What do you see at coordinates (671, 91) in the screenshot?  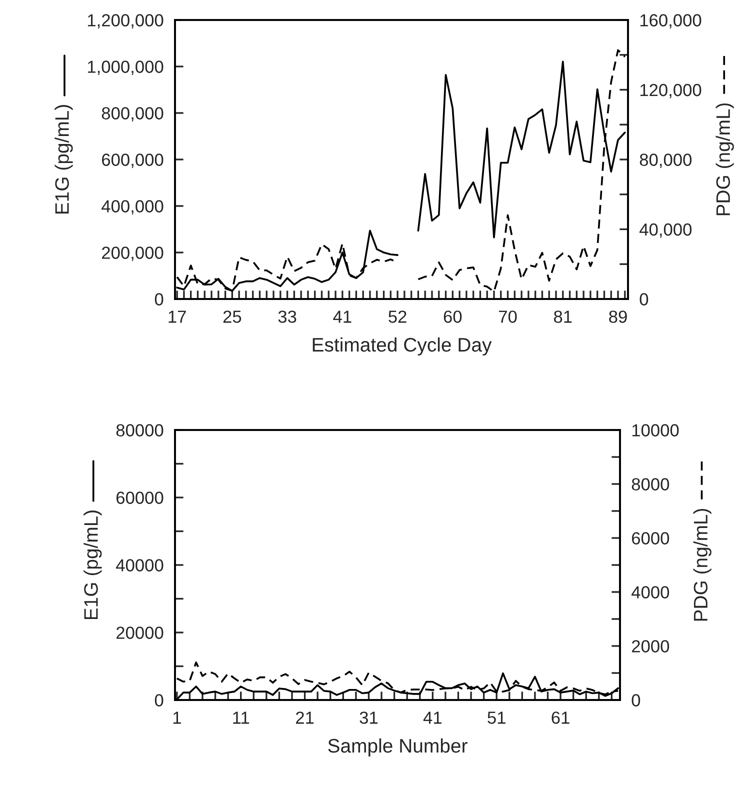 I see `y2-tick-label: 120,000` at bounding box center [671, 91].